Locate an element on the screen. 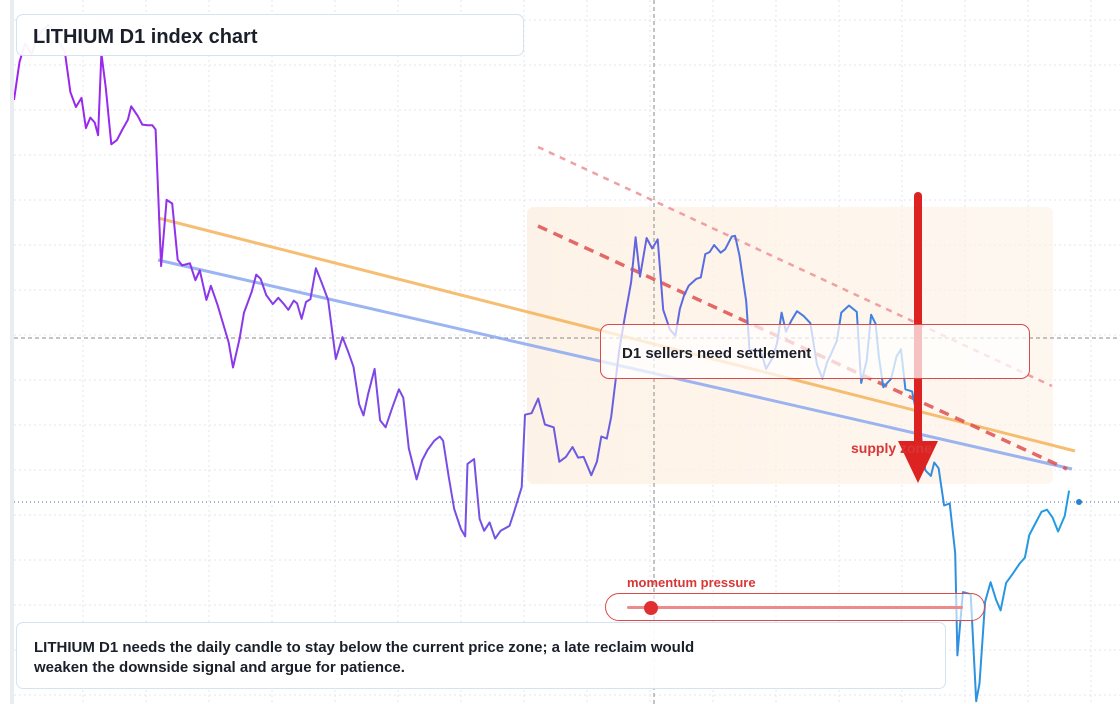  last-price-dot is located at coordinates (1079, 502).